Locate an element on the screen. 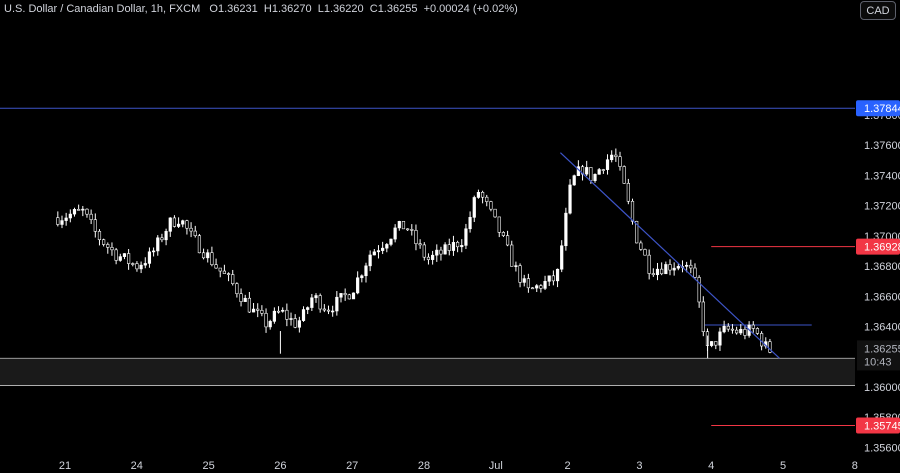 This screenshot has height=473, width=900. currency-button: CAD is located at coordinates (878, 10).